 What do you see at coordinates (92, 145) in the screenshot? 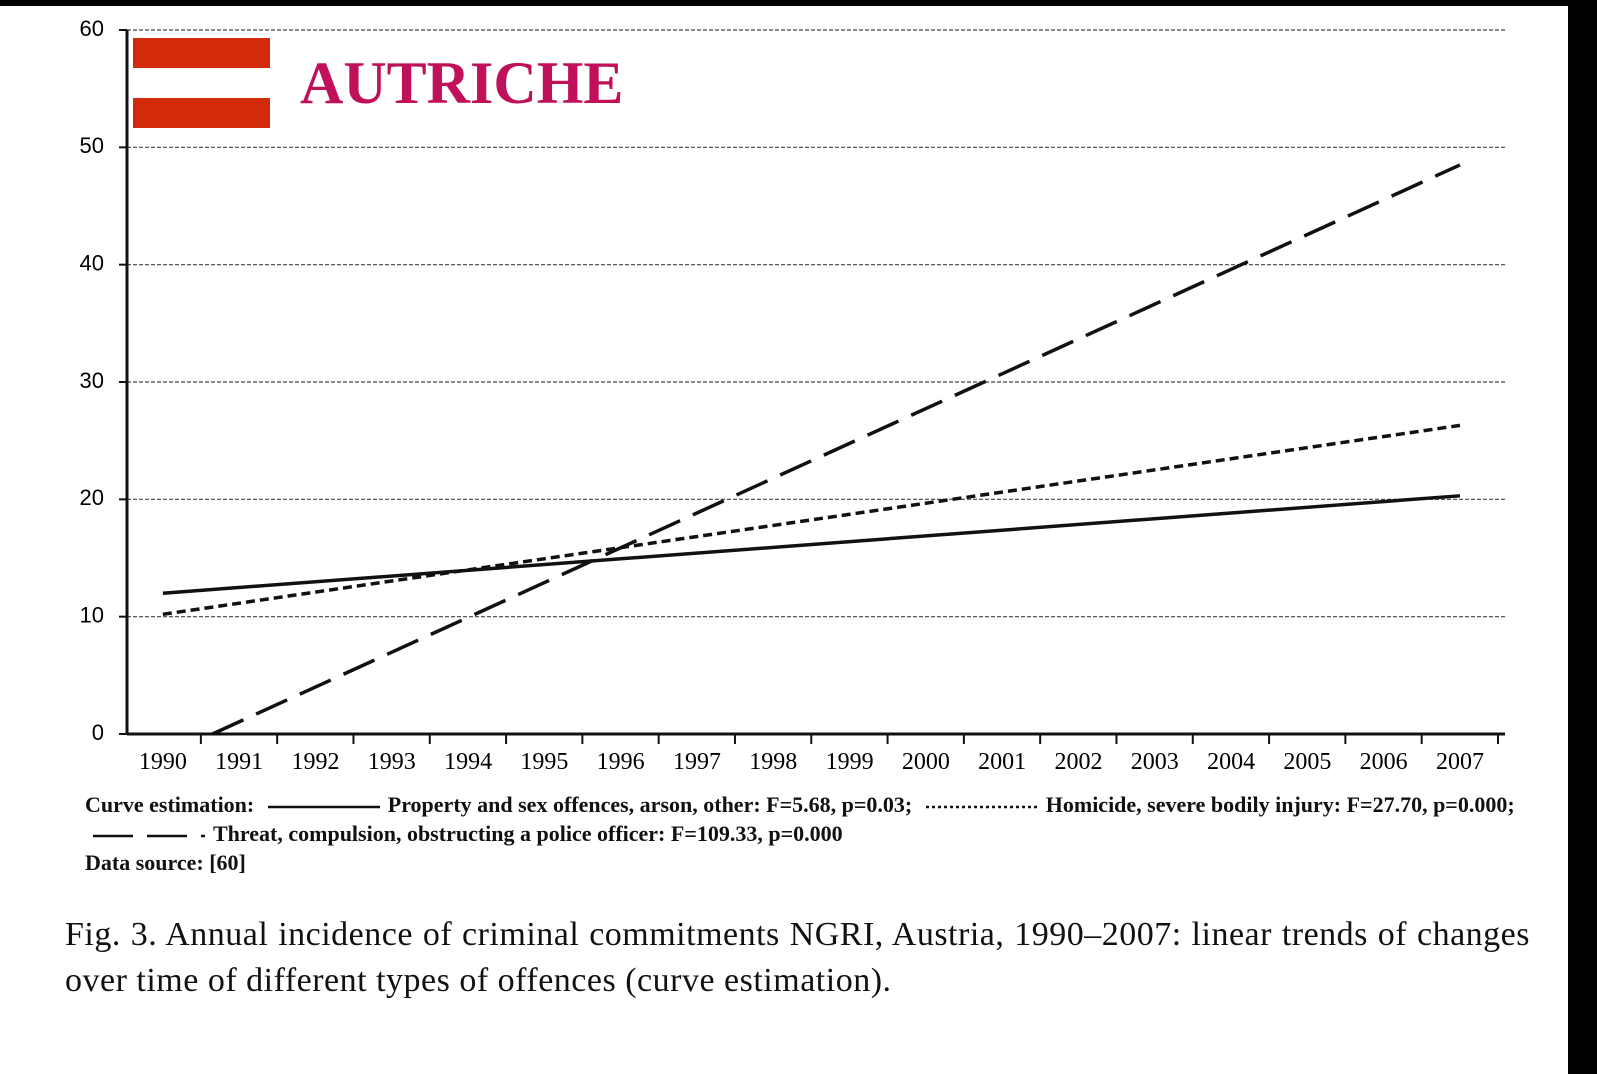
I see `y-tick-label: 50` at bounding box center [92, 145].